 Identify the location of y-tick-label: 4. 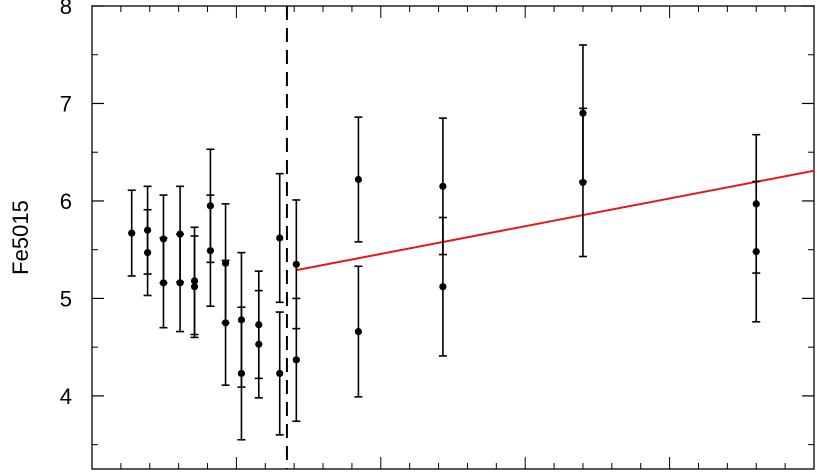
(66, 396).